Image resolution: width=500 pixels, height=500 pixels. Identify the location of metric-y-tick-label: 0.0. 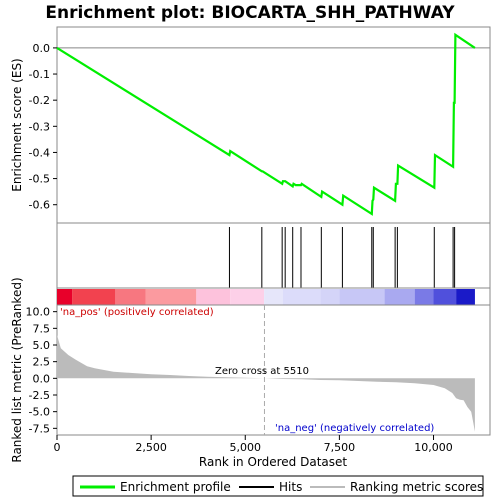
(42, 378).